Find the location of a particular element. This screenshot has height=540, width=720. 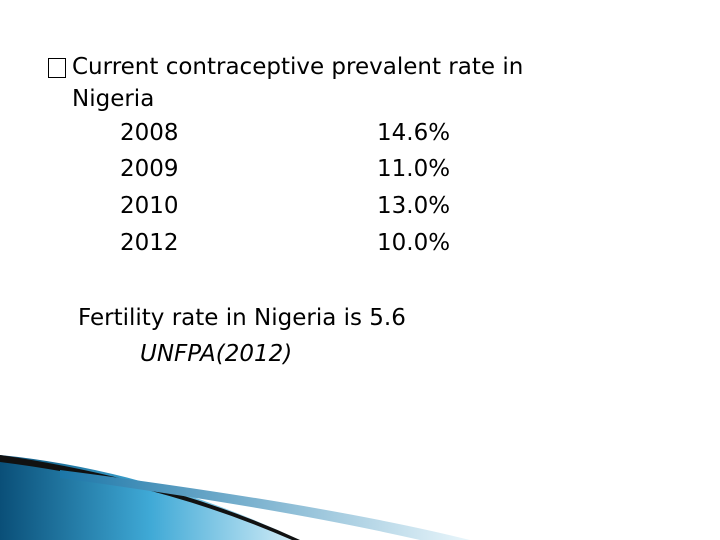

rate-year: 2010 is located at coordinates (149, 206).